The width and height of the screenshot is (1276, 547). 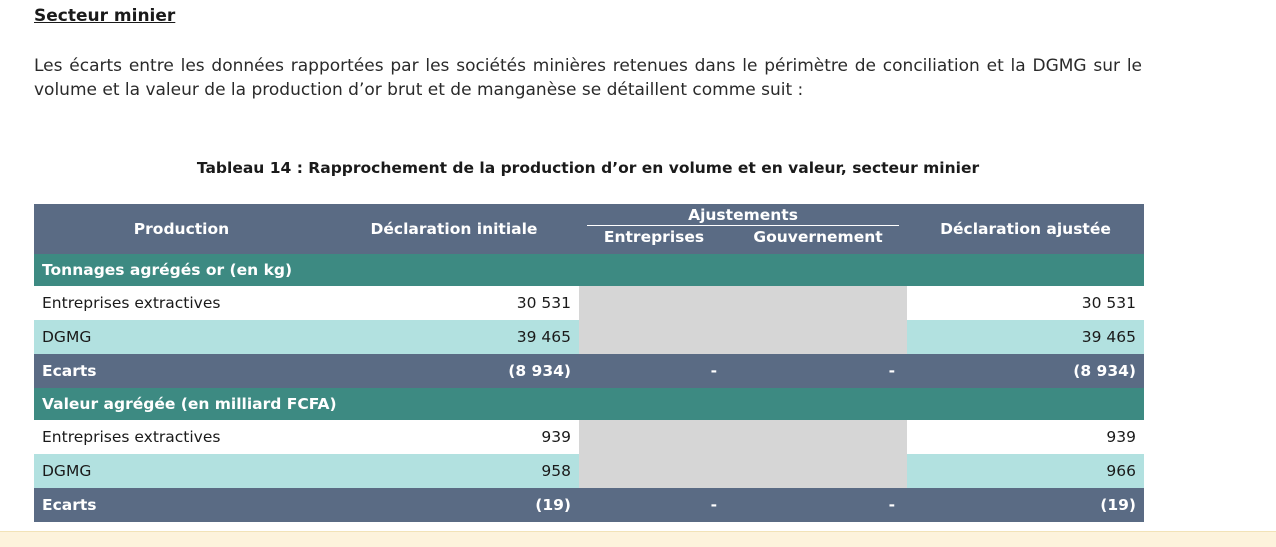 I want to click on cell-initiale: 958, so click(x=454, y=471).